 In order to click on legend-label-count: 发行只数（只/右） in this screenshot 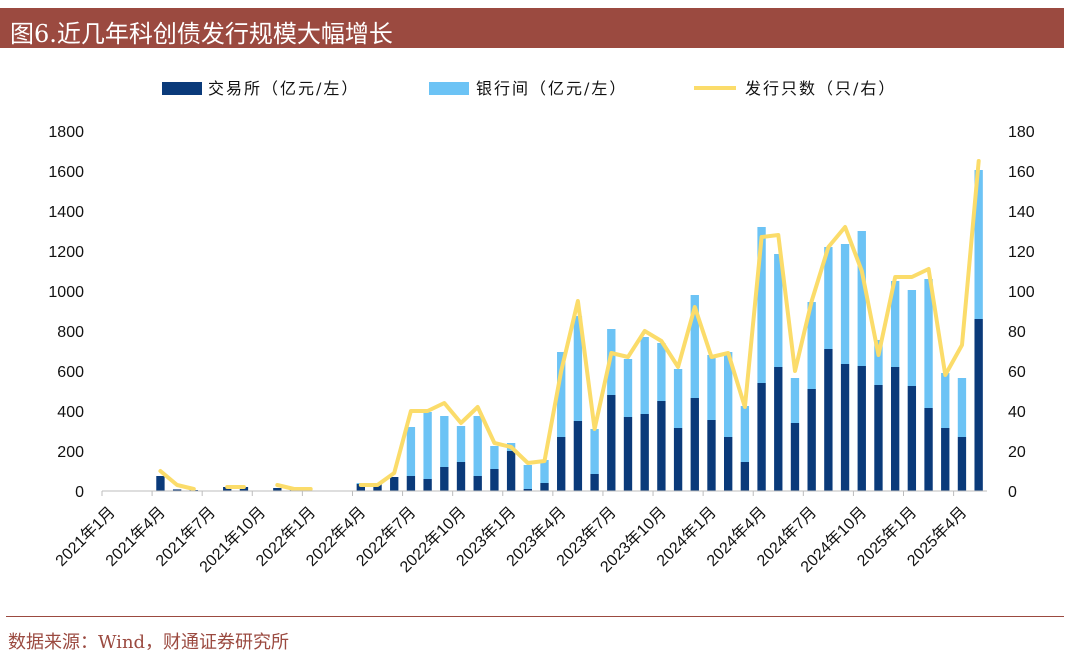, I will do `click(820, 88)`.